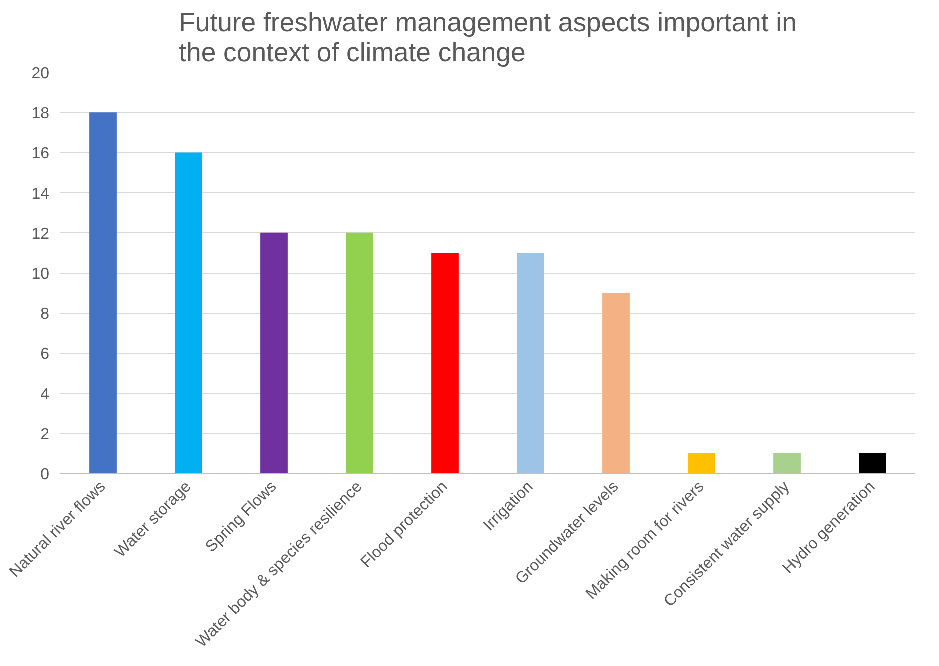 The image size is (939, 666). I want to click on y-tick-label: 4, so click(45, 395).